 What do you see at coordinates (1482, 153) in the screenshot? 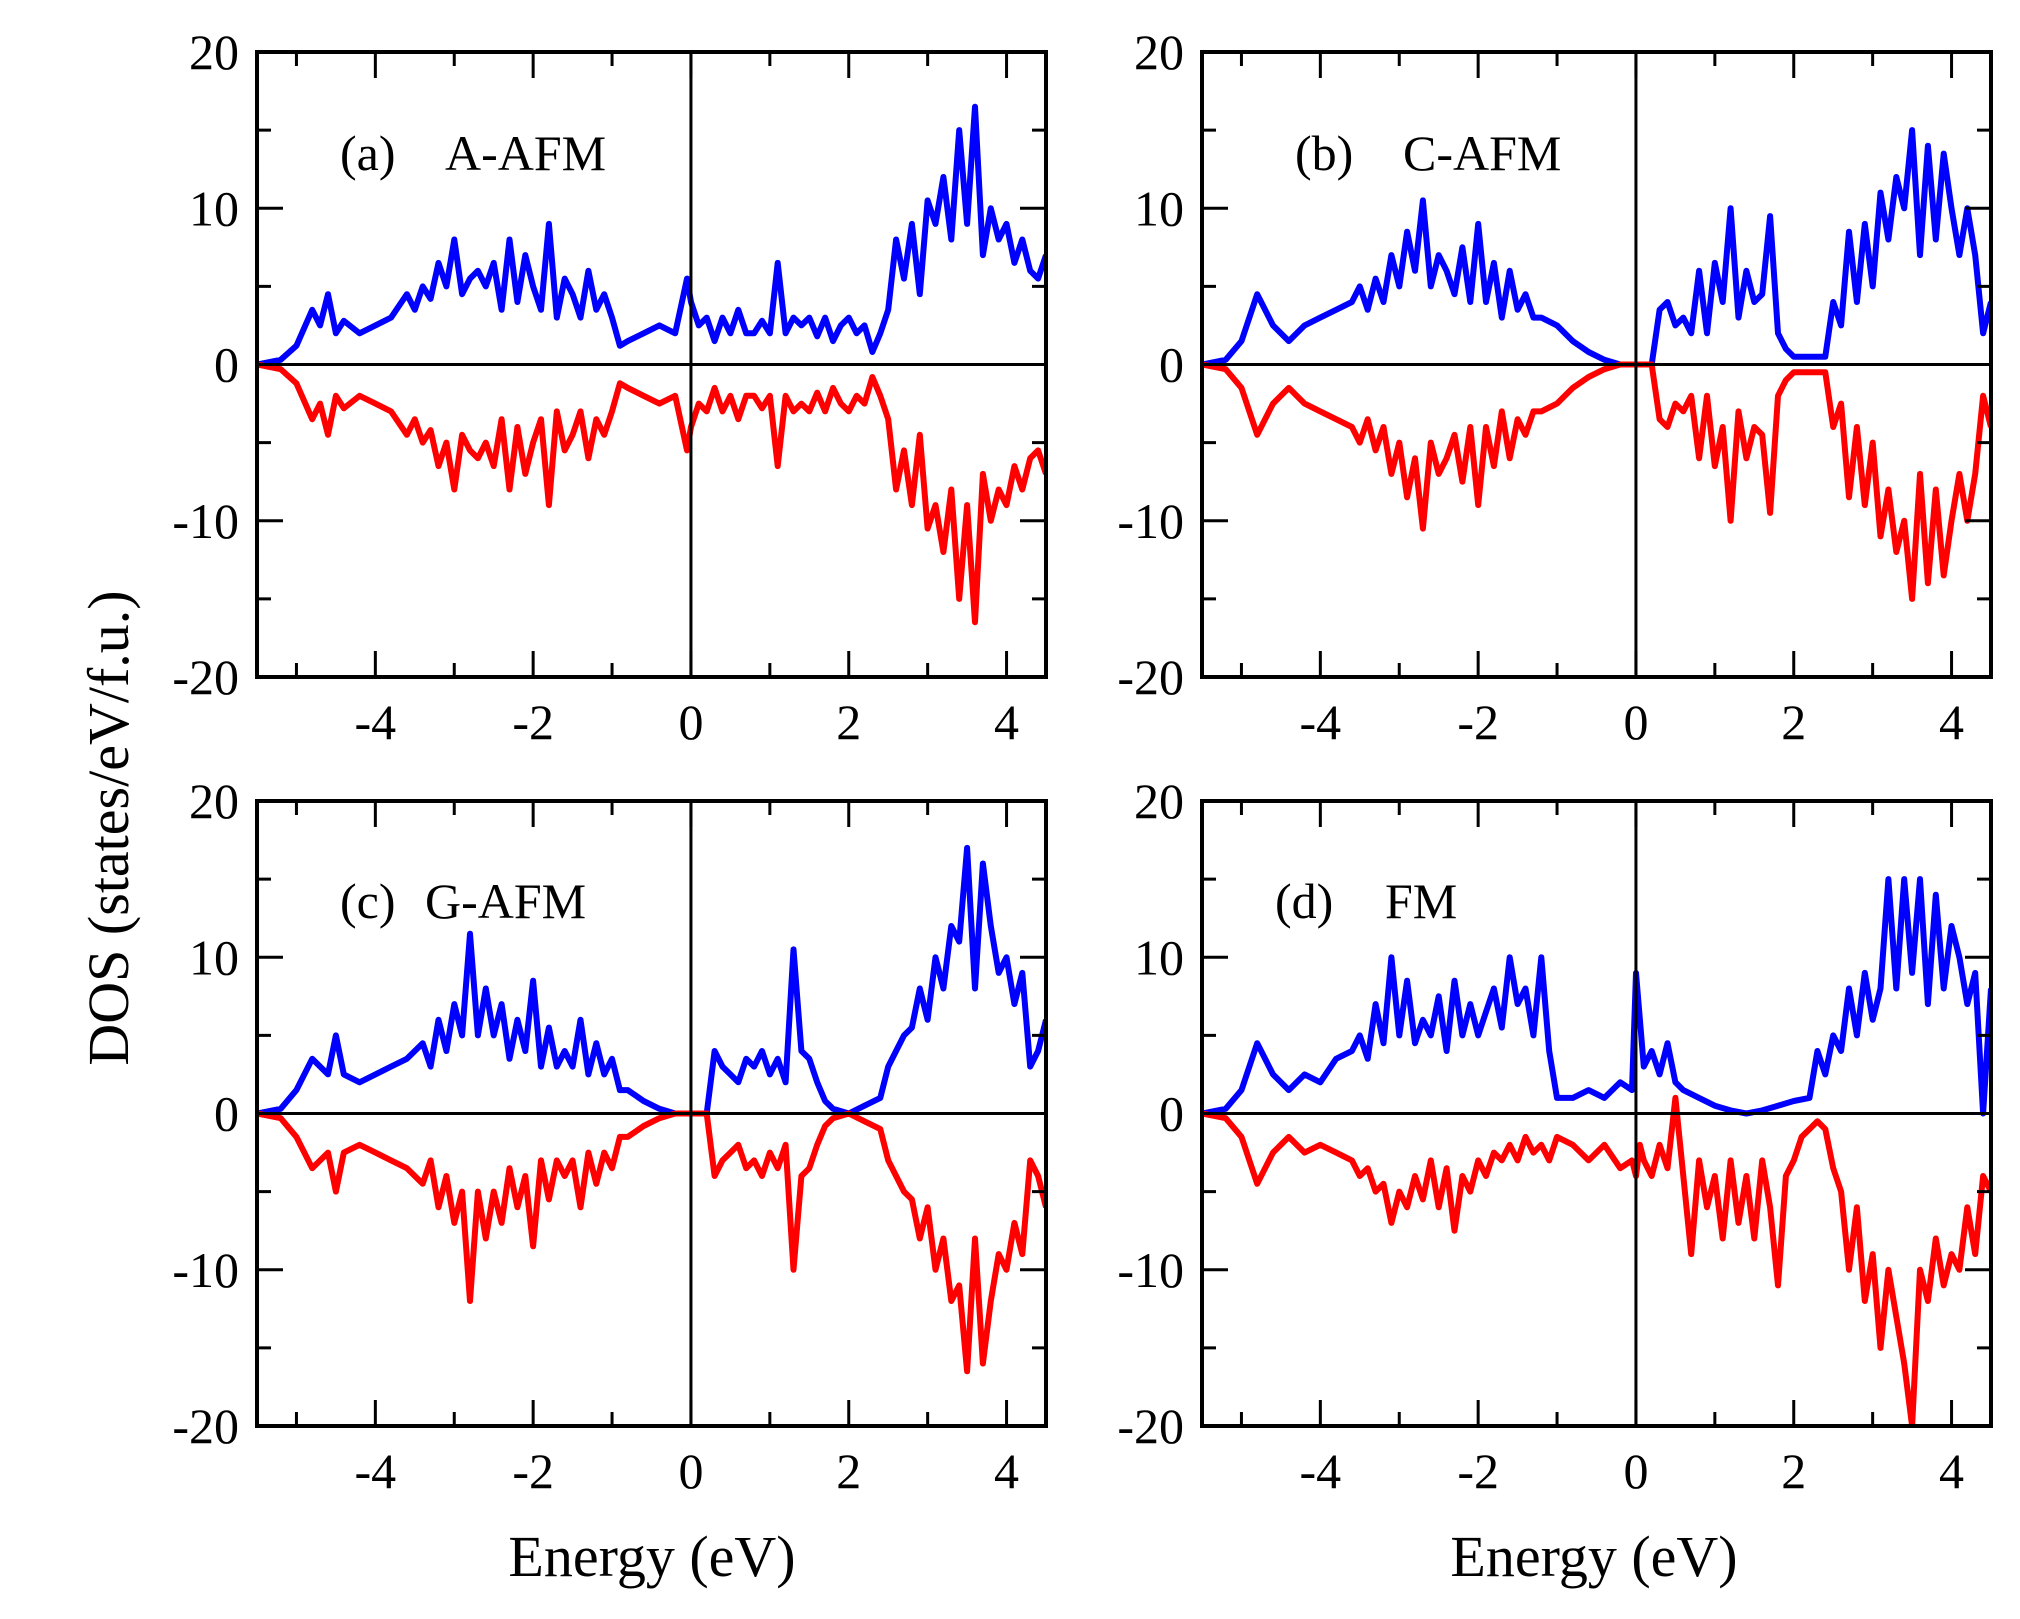
I see `panel-name-label: C-AFM` at bounding box center [1482, 153].